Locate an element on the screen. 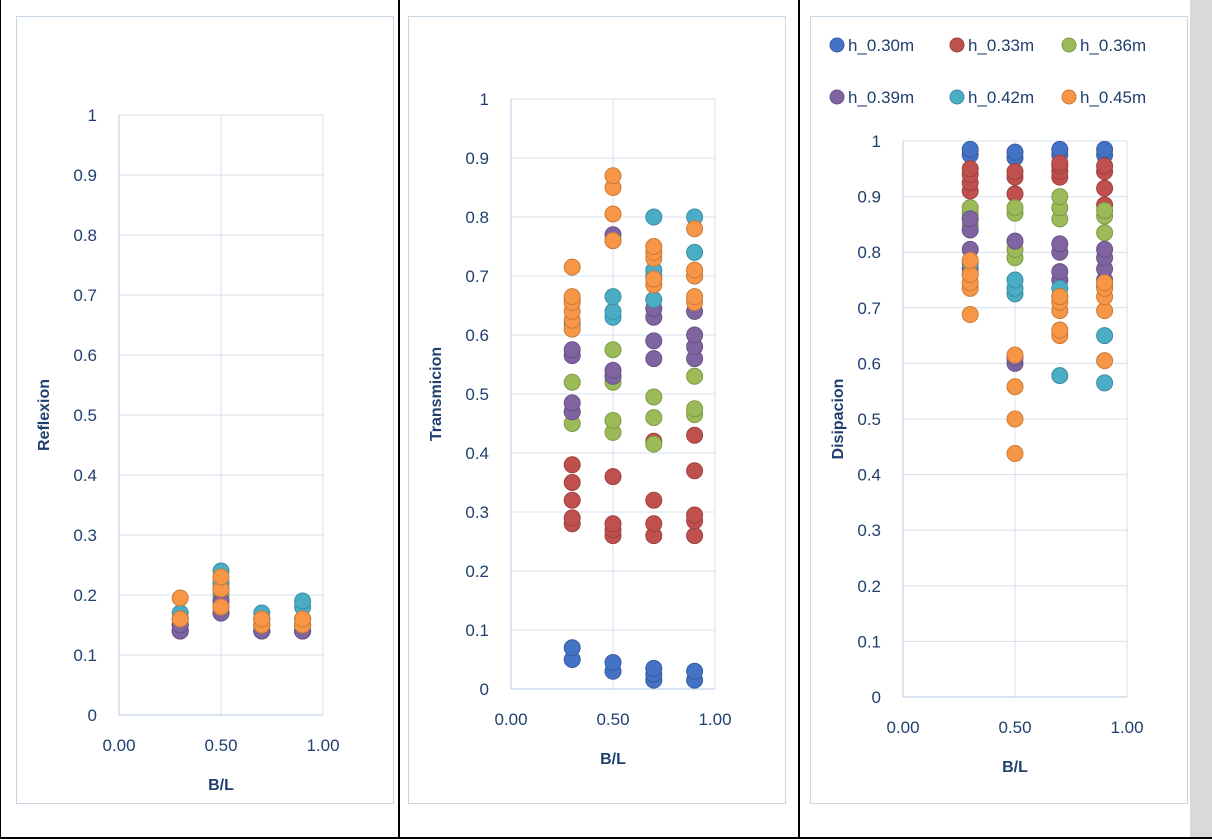 Image resolution: width=1212 pixels, height=839 pixels. y-tick-label: 0.3 is located at coordinates (477, 512).